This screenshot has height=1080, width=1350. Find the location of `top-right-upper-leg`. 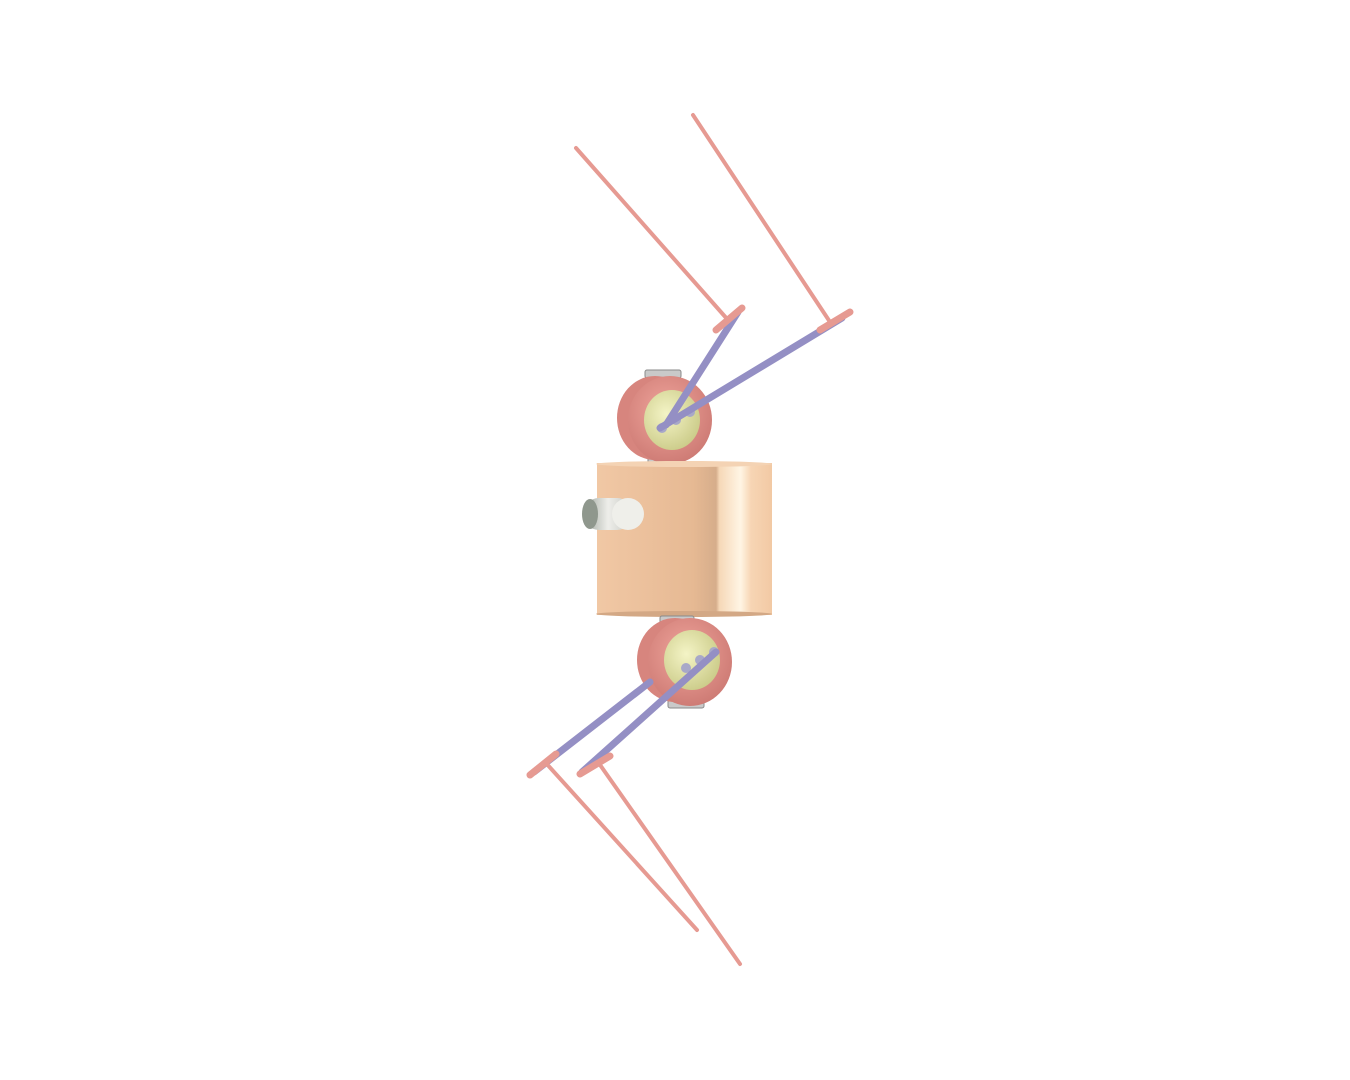

top-right-upper-leg is located at coordinates (751, 373).